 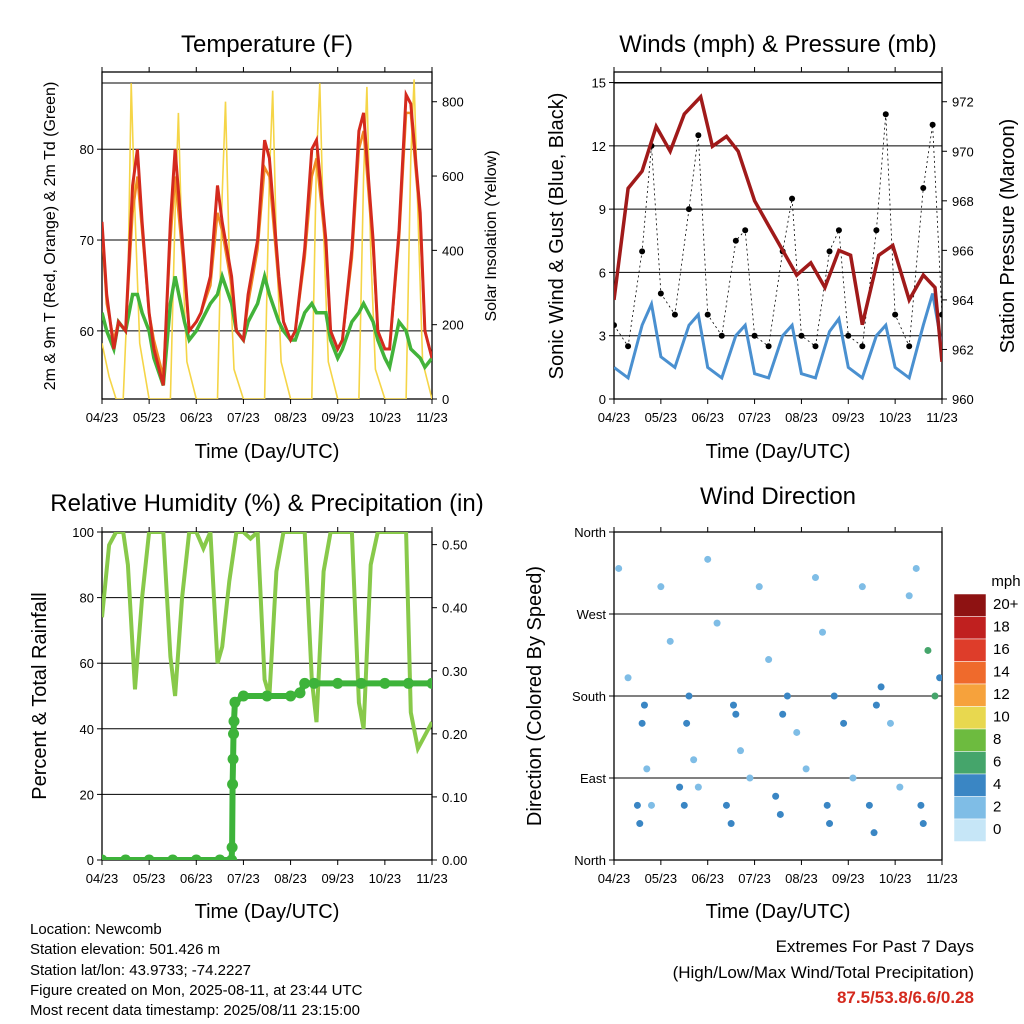 What do you see at coordinates (267, 239) in the screenshot?
I see `temperature-series` at bounding box center [267, 239].